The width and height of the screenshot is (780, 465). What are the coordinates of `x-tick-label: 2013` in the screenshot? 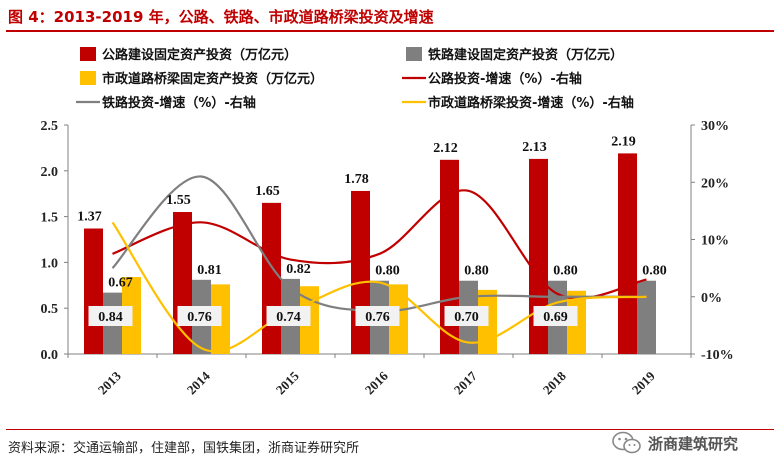 It's located at (109, 382).